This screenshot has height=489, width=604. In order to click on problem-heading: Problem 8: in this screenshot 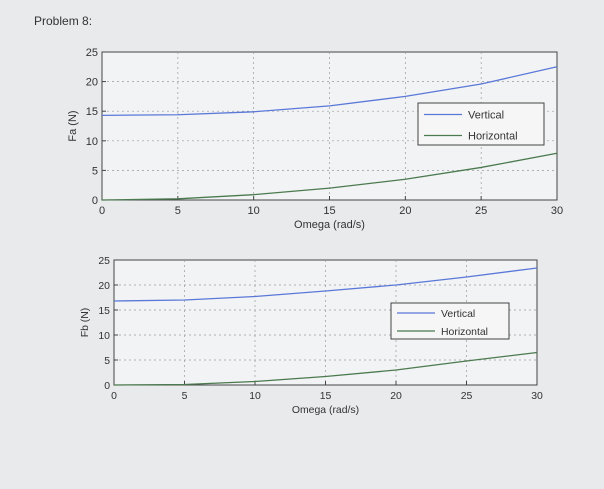, I will do `click(63, 21)`.